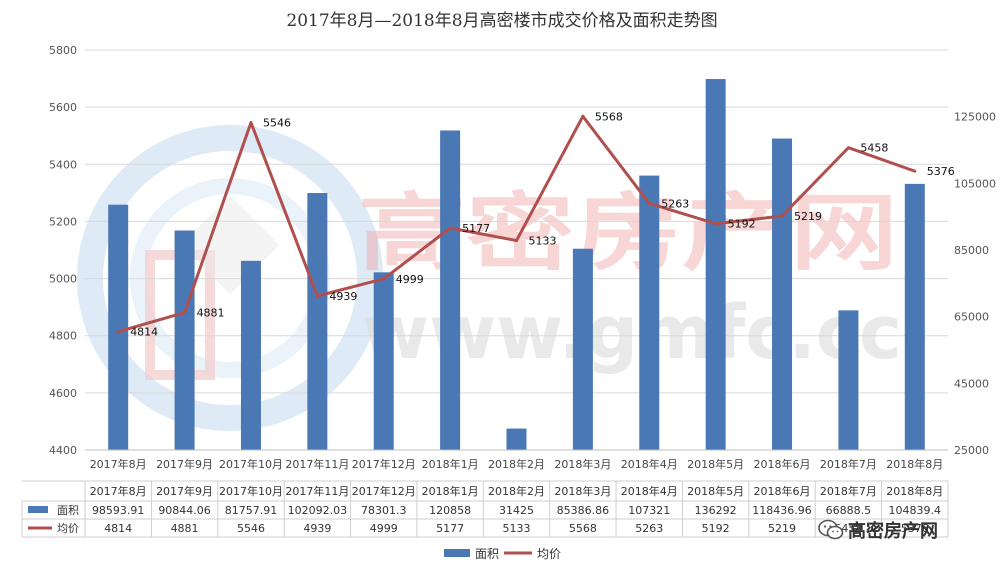 The image size is (1004, 572). Describe the element at coordinates (63, 250) in the screenshot. I see `left-axis-ticks: 4400 4600 4800 5000 5200 5400 5600 5800` at that location.